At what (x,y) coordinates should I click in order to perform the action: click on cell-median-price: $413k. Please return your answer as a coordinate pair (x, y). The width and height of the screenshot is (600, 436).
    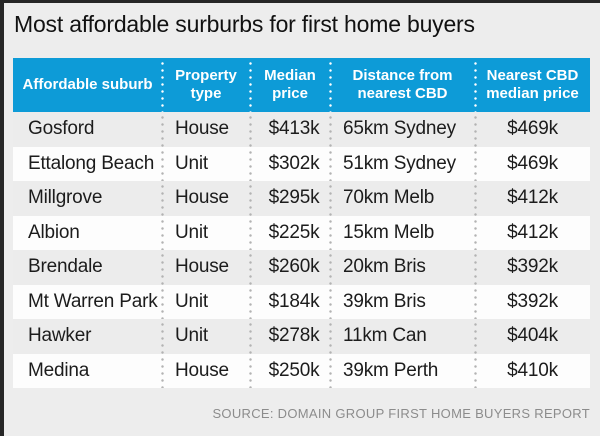
    Looking at the image, I should click on (289, 129).